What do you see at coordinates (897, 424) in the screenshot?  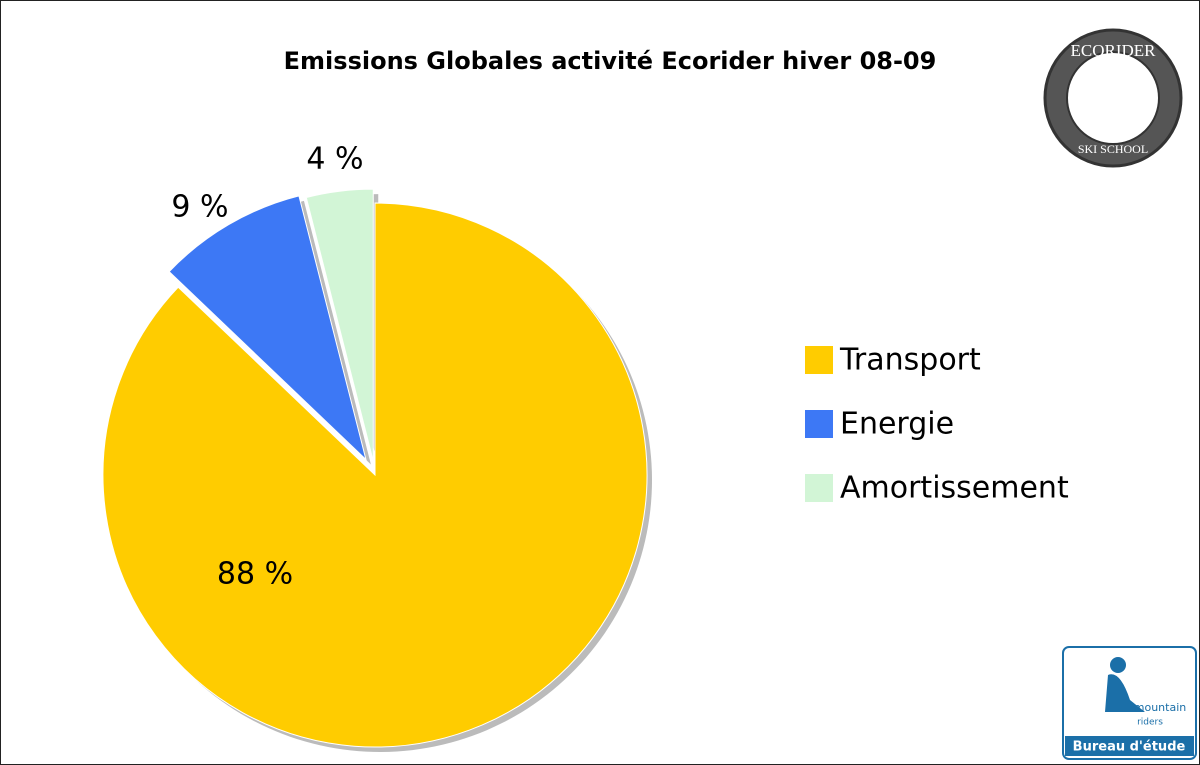 I see `legend-label: Energie` at bounding box center [897, 424].